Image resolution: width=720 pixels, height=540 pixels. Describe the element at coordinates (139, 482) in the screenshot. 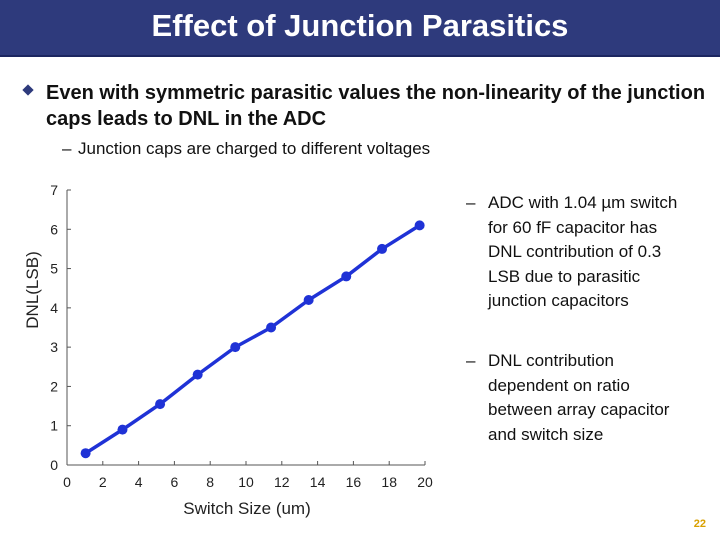

I see `x-tick-label: 4` at that location.